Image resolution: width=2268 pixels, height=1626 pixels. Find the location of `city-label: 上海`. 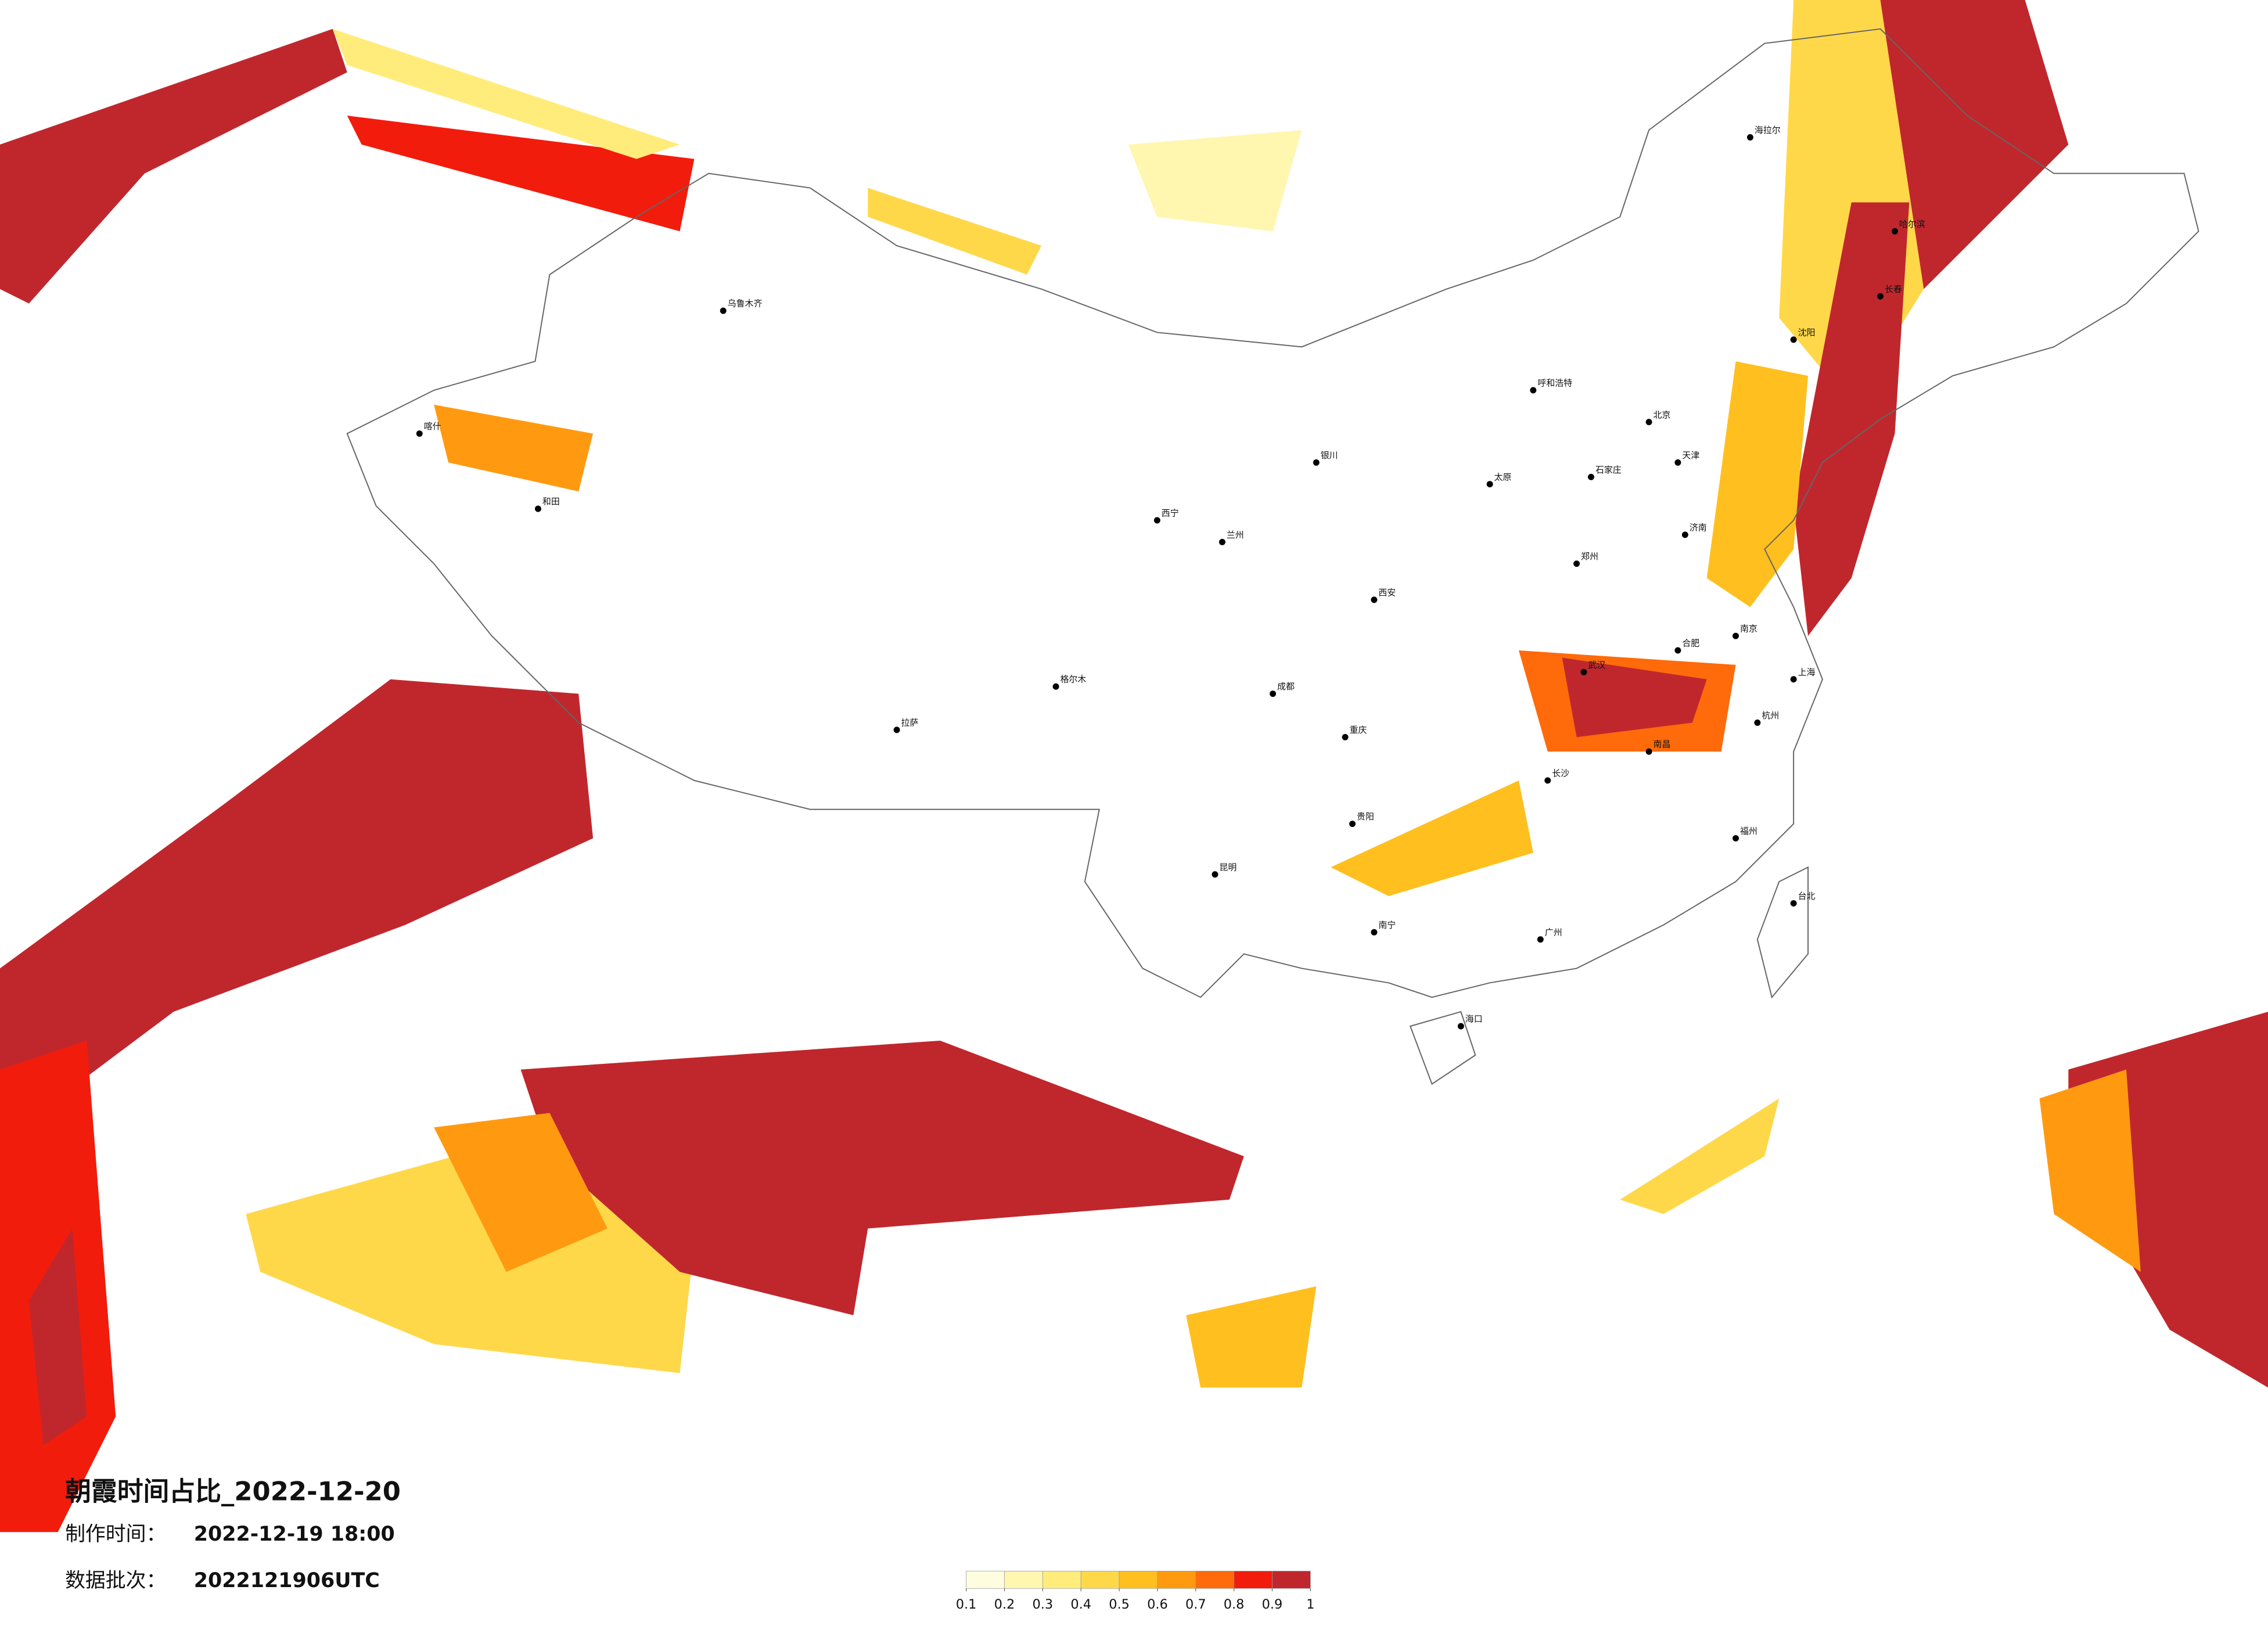

city-label: 上海 is located at coordinates (1807, 672).